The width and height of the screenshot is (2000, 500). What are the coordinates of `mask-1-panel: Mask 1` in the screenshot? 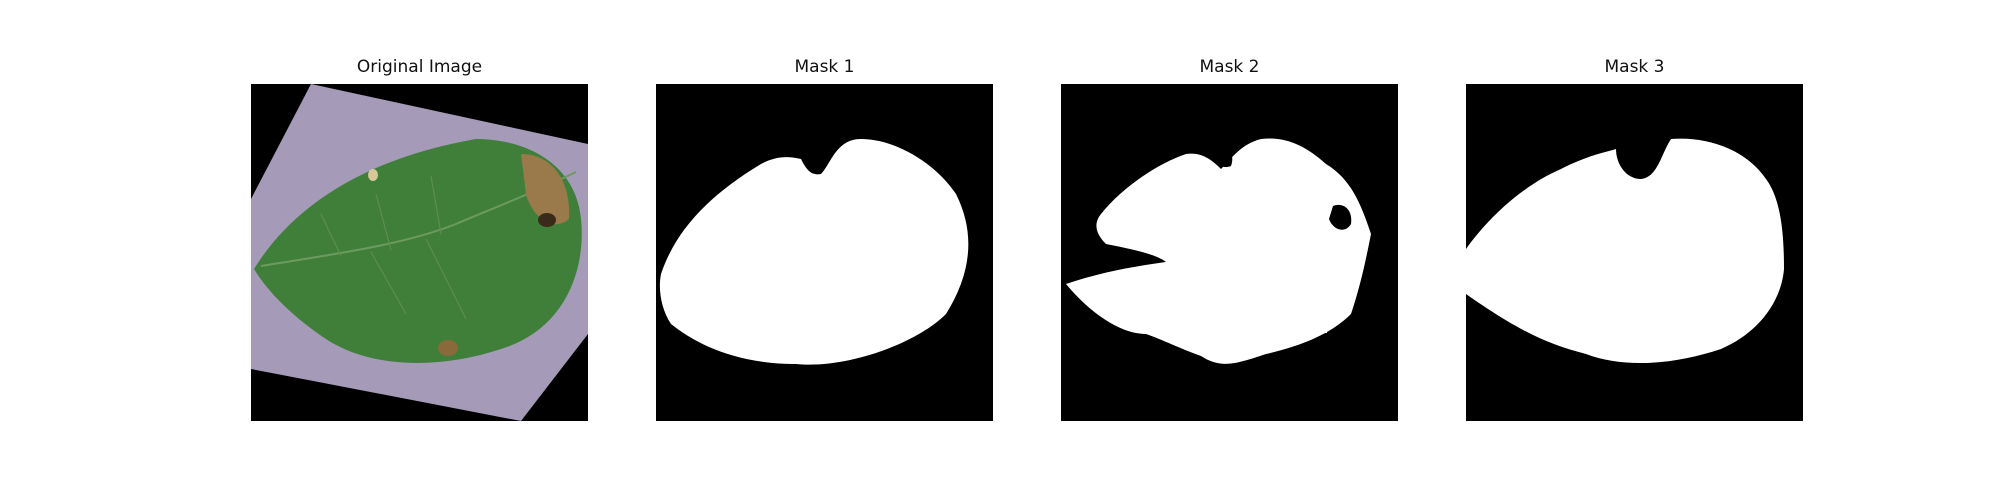 It's located at (824, 240).